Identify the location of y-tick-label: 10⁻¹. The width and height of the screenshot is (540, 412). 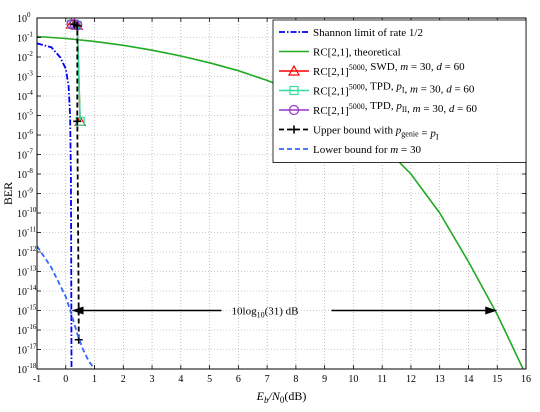
(25, 38).